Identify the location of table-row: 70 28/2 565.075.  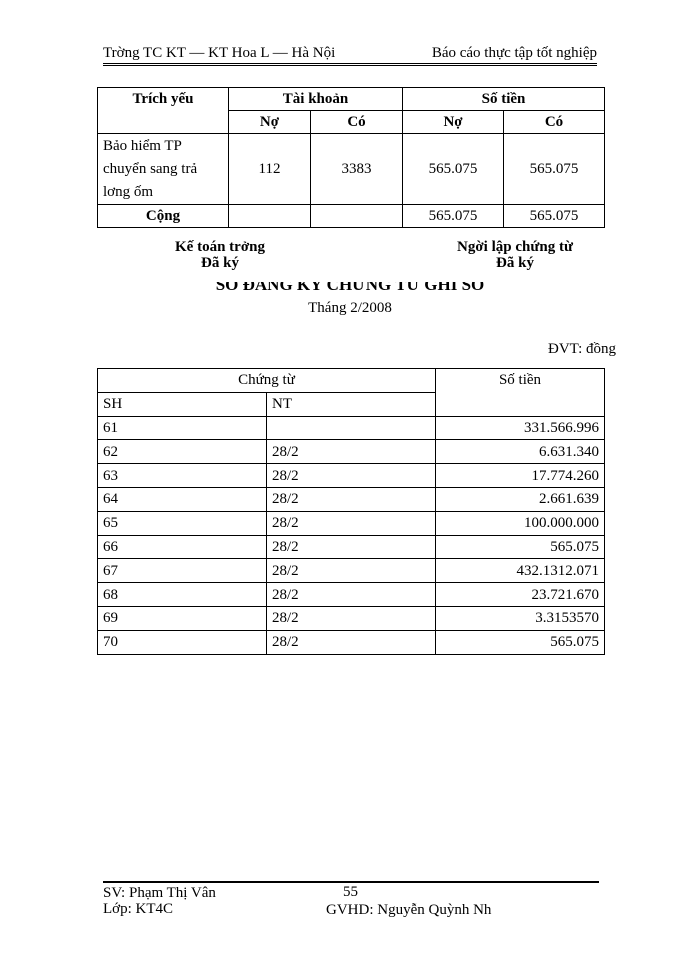
(351, 642).